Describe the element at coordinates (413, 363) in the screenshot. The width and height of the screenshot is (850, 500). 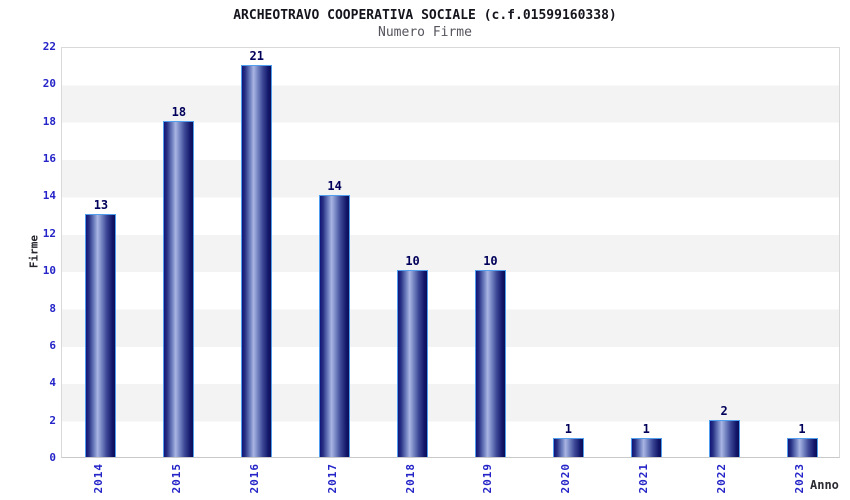
I see `bar-2018` at that location.